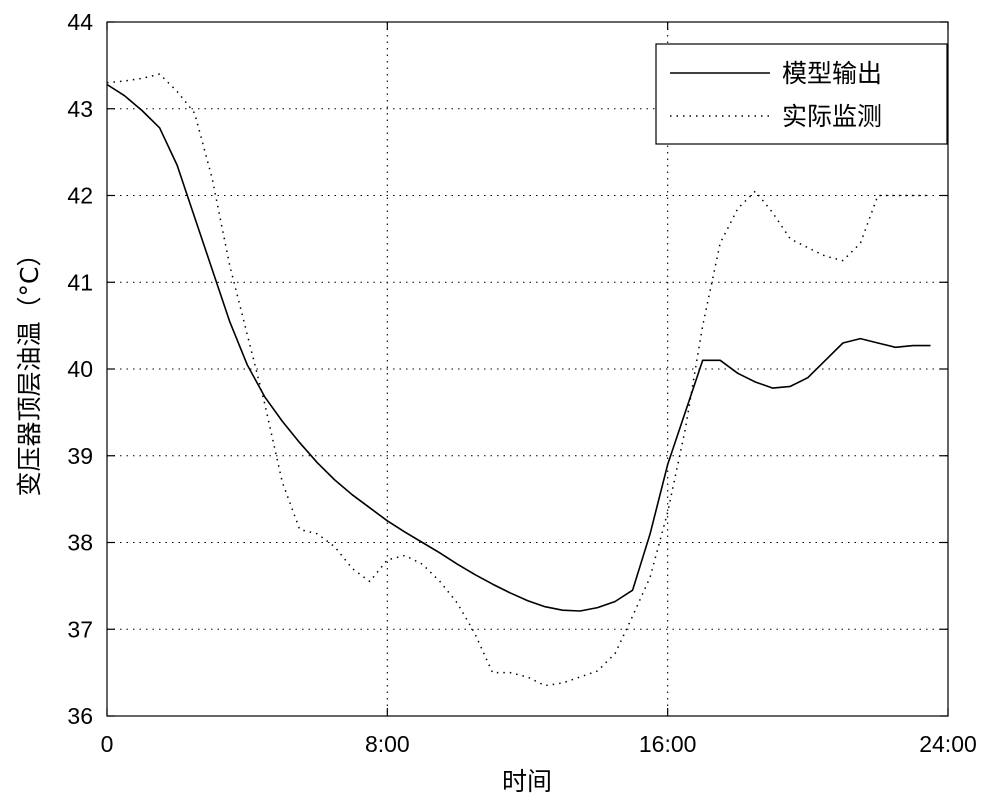  What do you see at coordinates (832, 116) in the screenshot?
I see `legend-label-measured: 实际监测` at bounding box center [832, 116].